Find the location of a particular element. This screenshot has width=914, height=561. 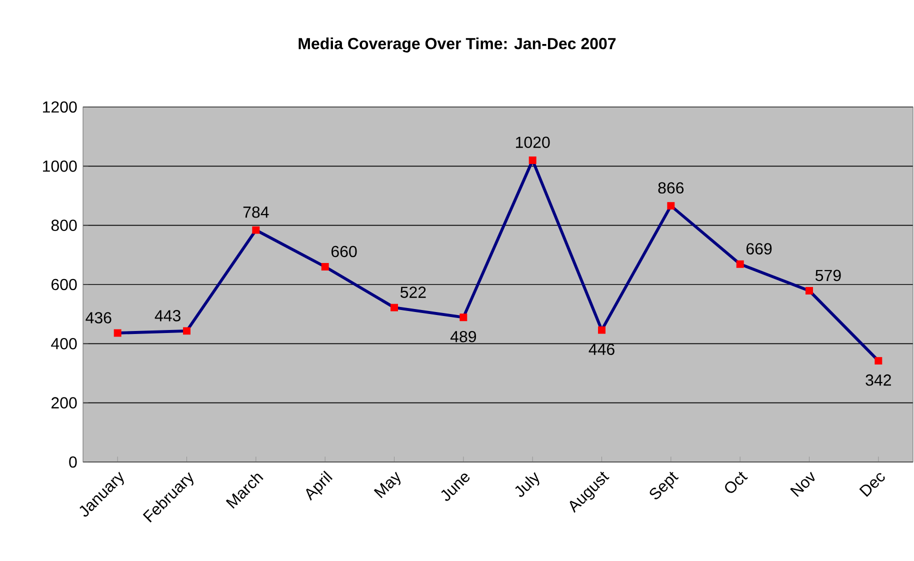

data-label: 446 is located at coordinates (601, 349).